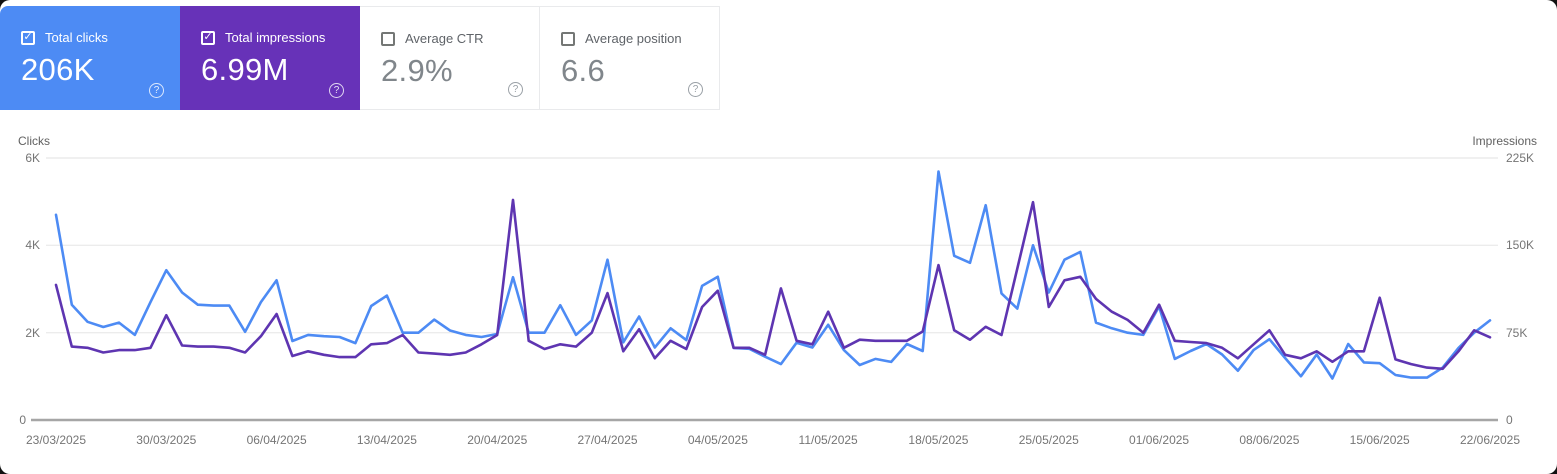 This screenshot has width=1557, height=474. I want to click on x-tick-label: 27/04/2025, so click(607, 440).